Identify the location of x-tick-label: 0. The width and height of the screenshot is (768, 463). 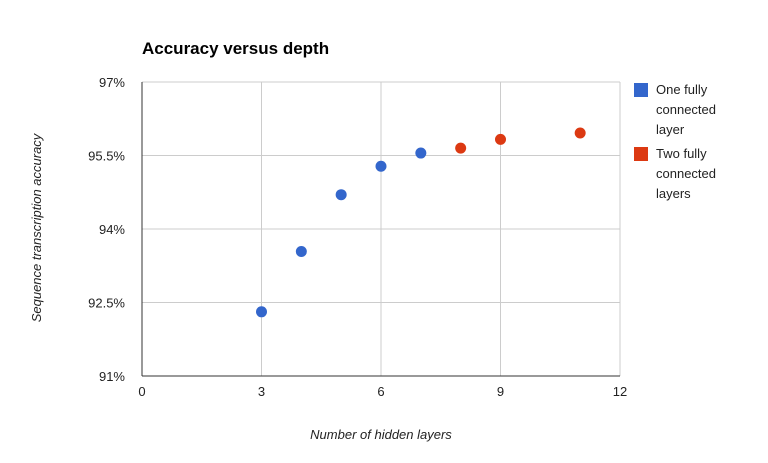
(141, 391).